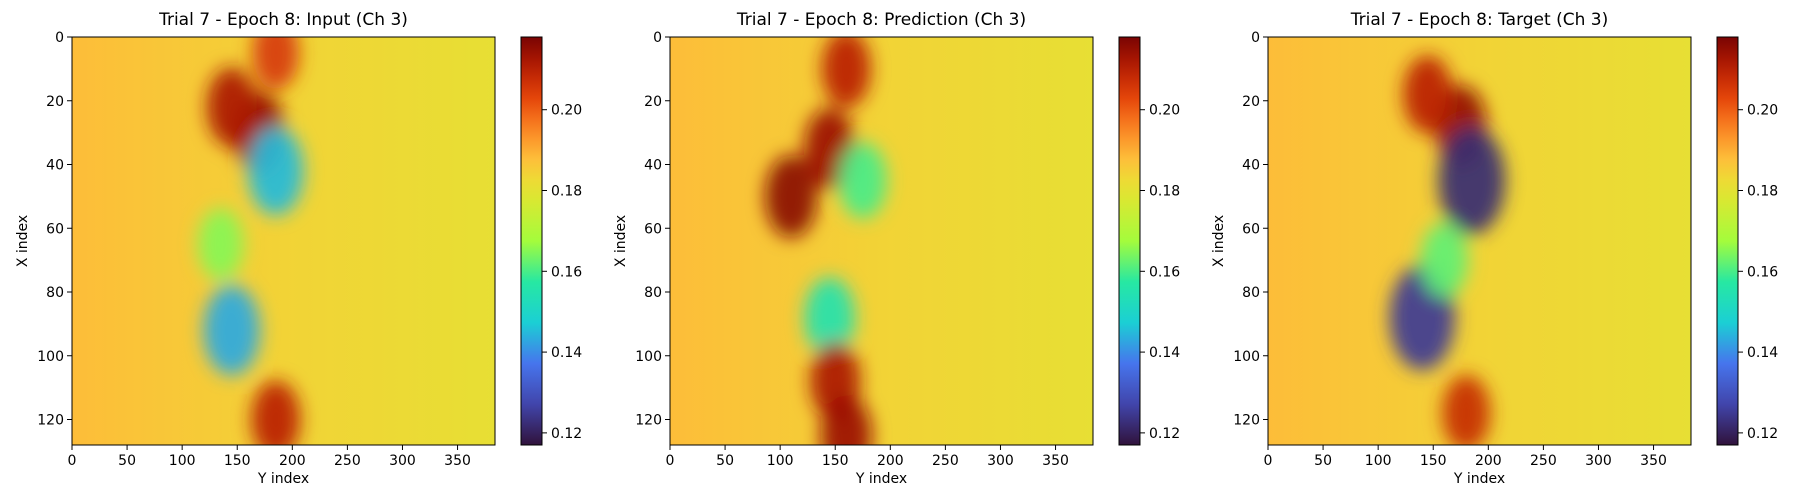 The image size is (1800, 500). I want to click on chart-title: Trial 7 - Epoch 8: Target (Ch 3), so click(1479, 20).